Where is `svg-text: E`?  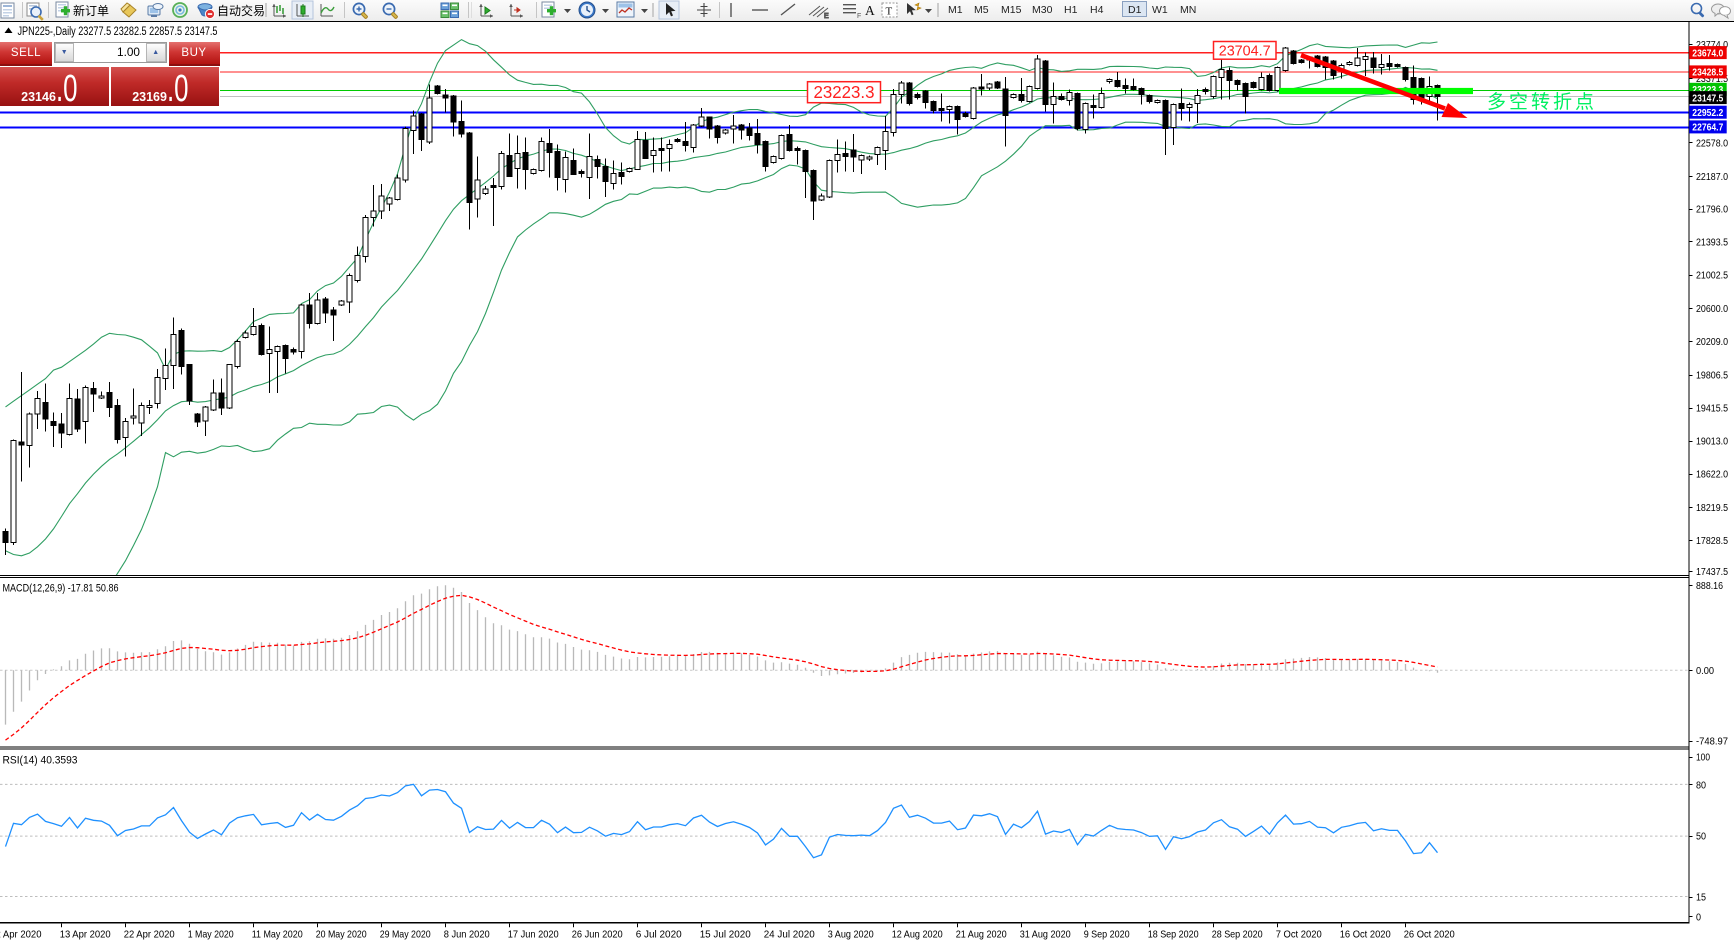 svg-text: E is located at coordinates (826, 16).